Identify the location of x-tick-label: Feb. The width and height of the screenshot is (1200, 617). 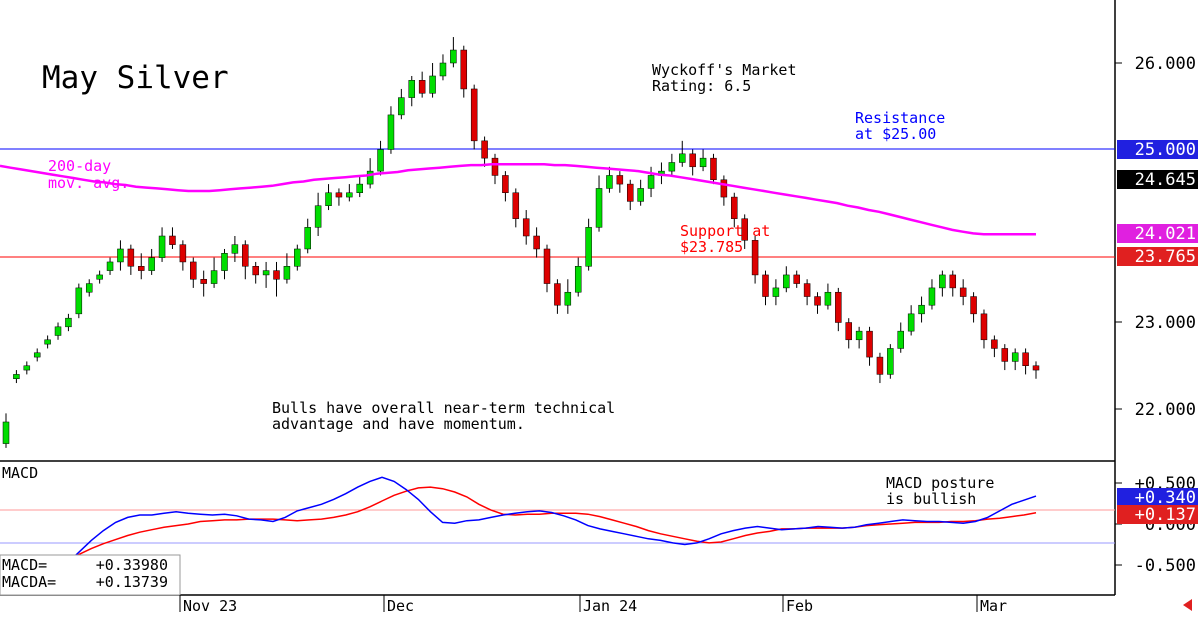
(799, 606).